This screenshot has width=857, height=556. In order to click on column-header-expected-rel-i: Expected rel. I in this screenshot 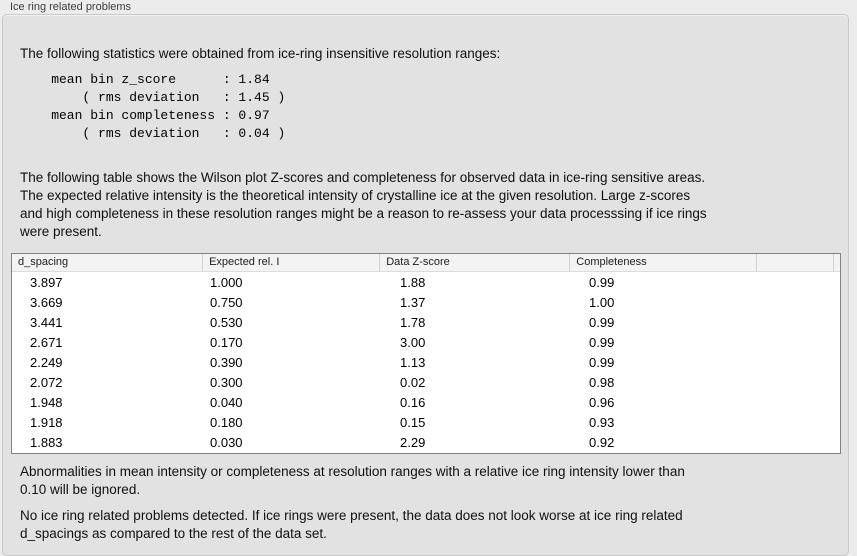, I will do `click(292, 262)`.